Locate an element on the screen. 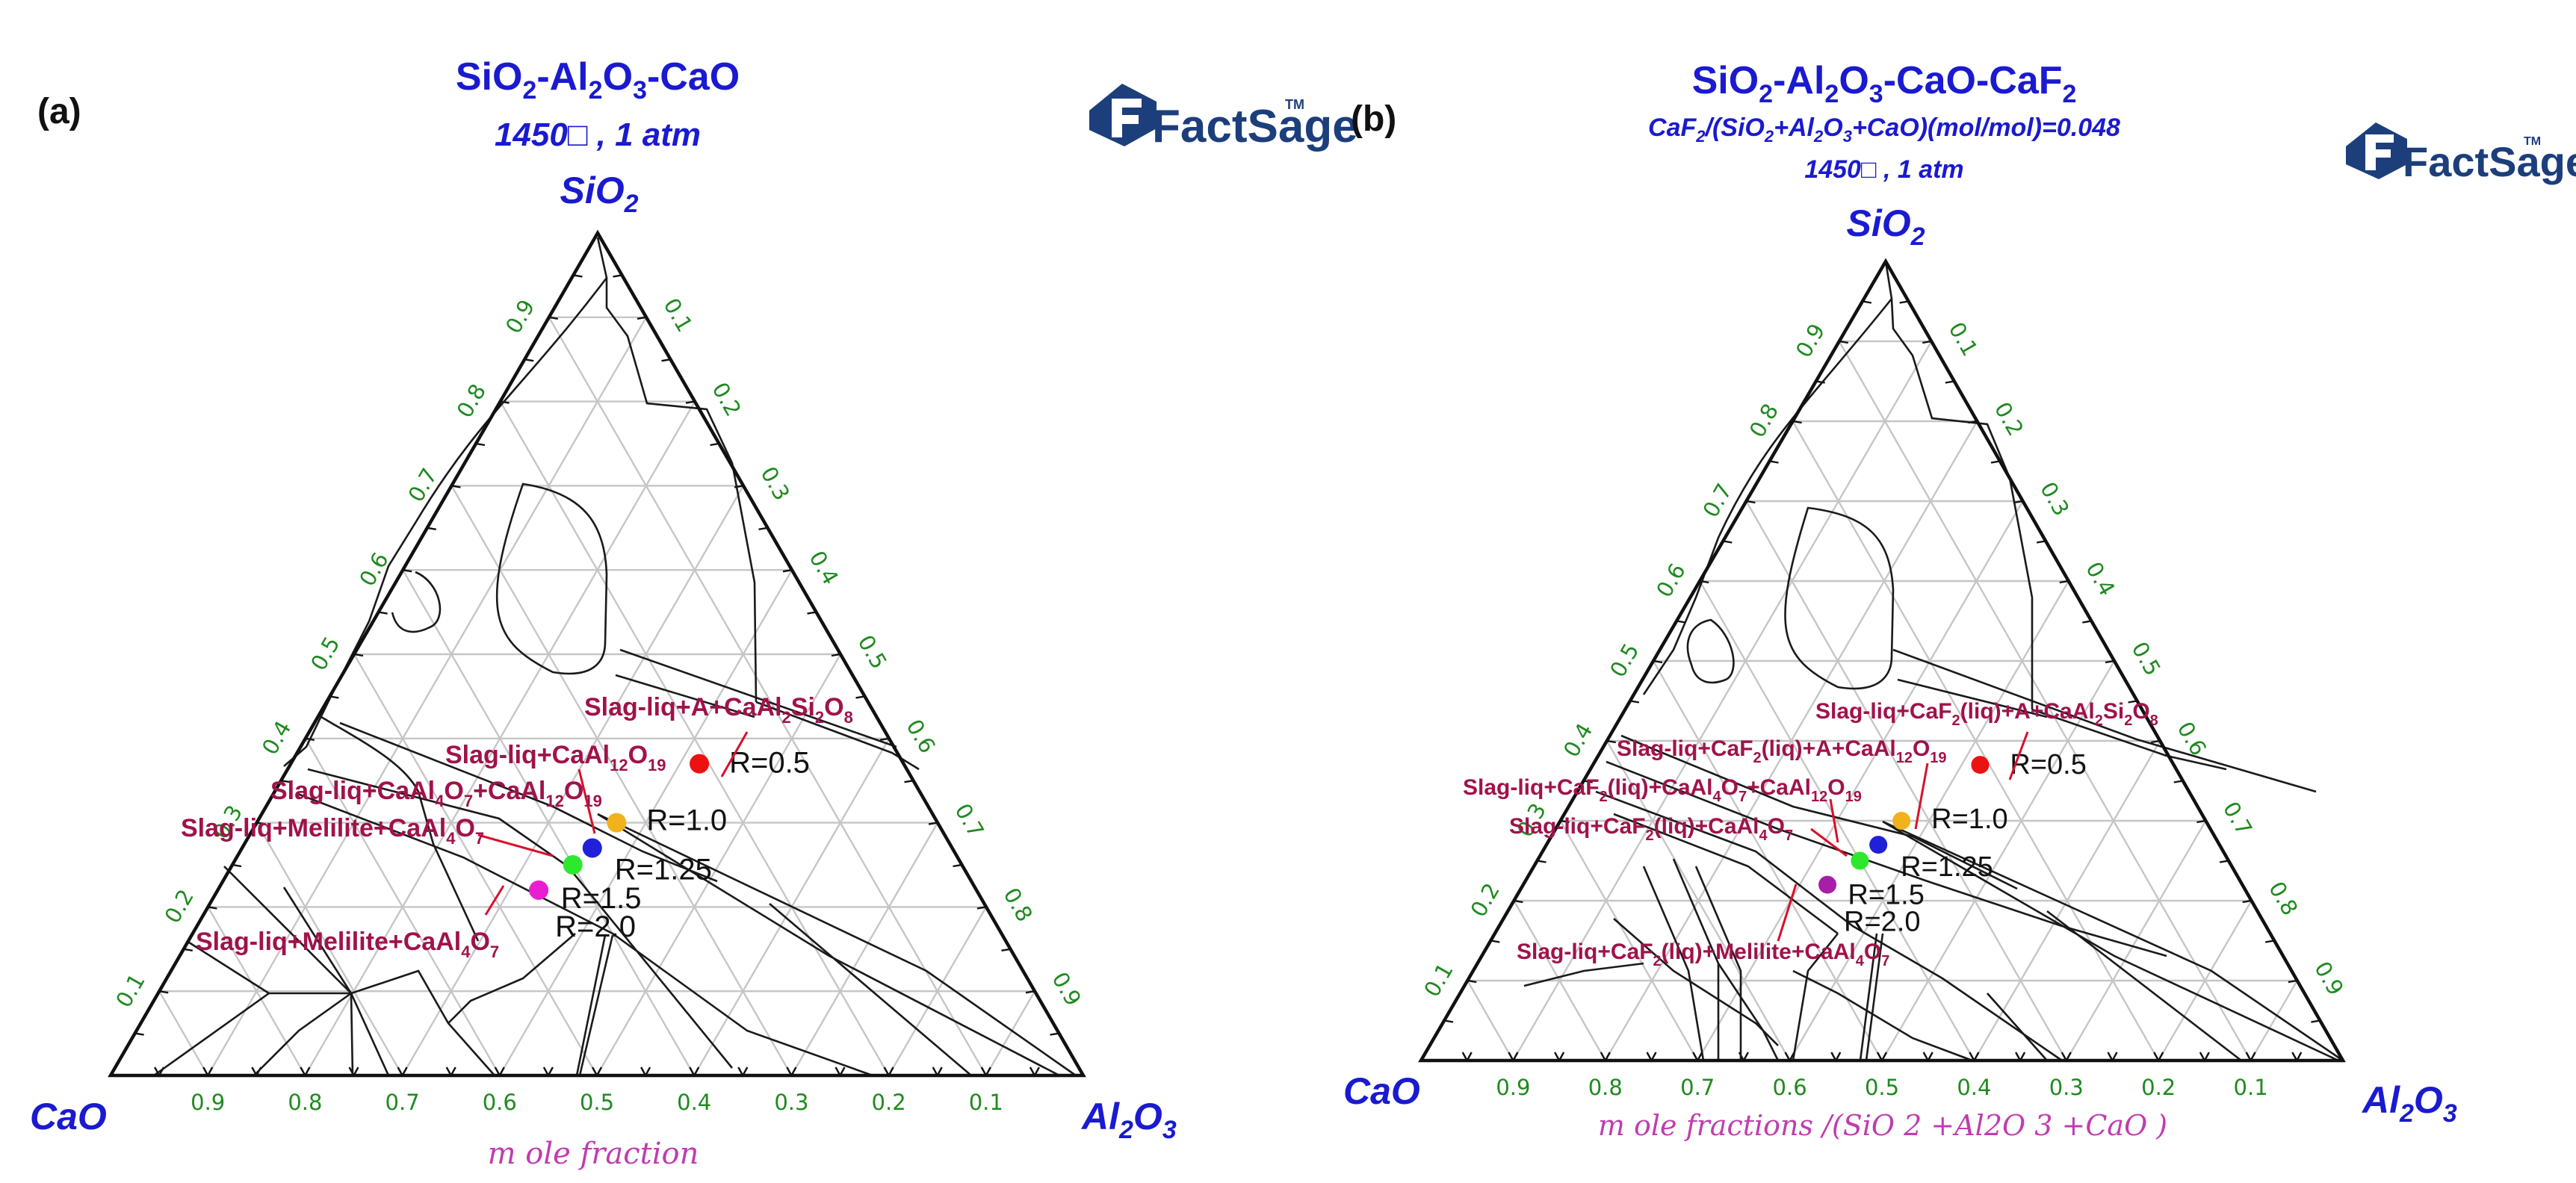 Image resolution: width=2576 pixels, height=1183 pixels. factsage-logo: FactSage TM is located at coordinates (2461, 153).